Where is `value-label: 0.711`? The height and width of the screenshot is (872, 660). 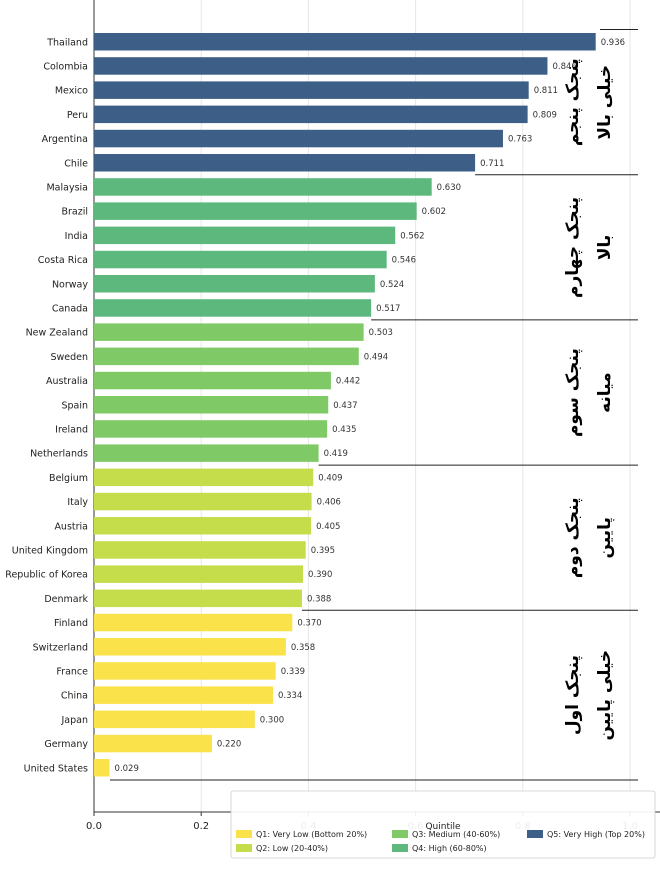 value-label: 0.711 is located at coordinates (492, 164).